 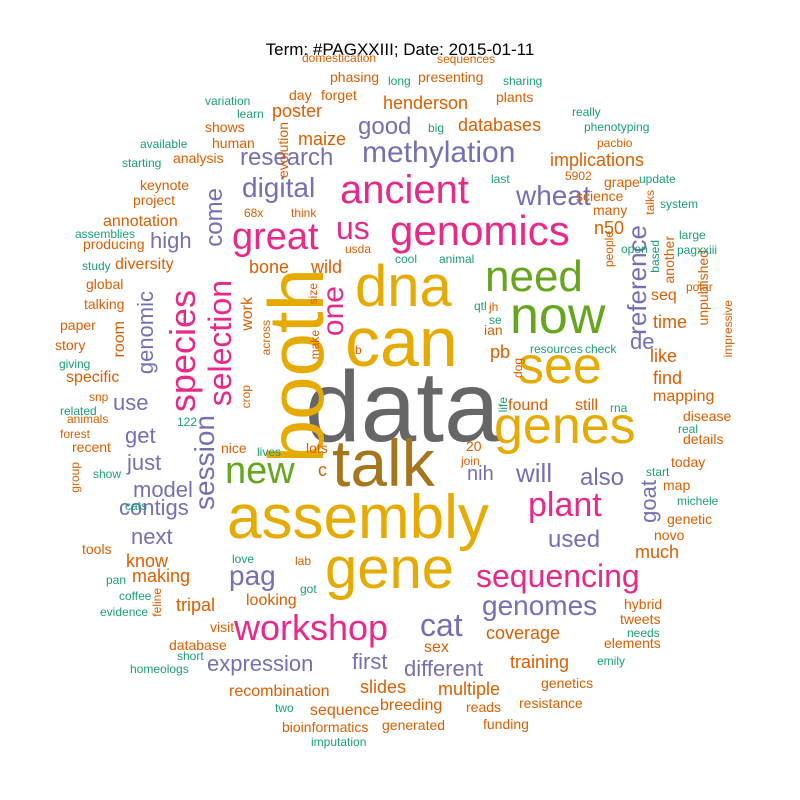 What do you see at coordinates (610, 210) in the screenshot?
I see `cloud-word-many: many` at bounding box center [610, 210].